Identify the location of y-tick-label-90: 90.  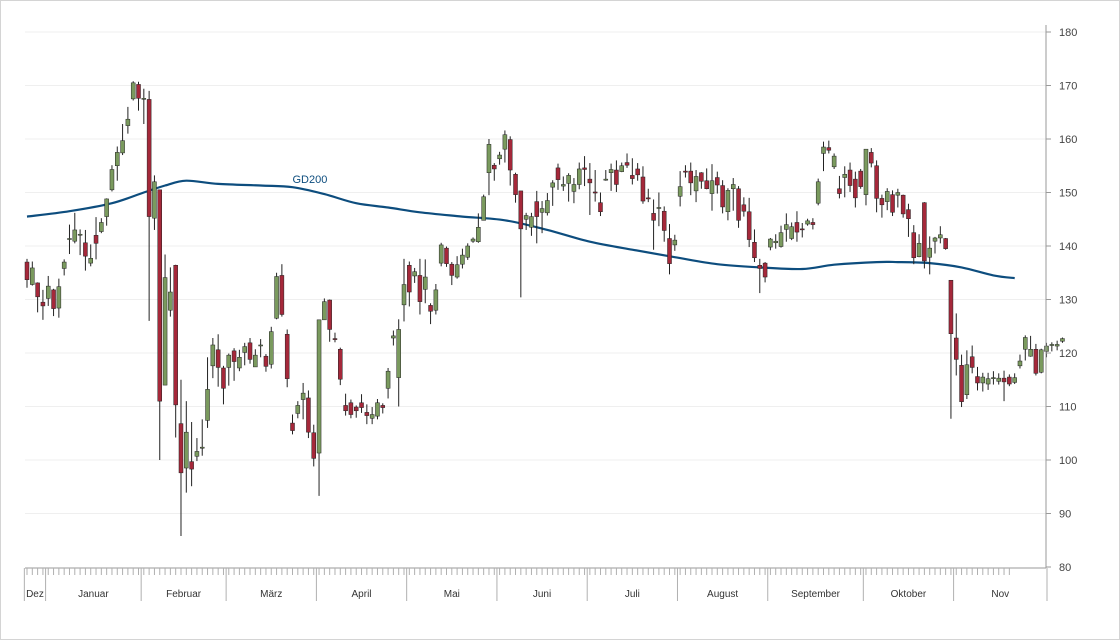
(1065, 515).